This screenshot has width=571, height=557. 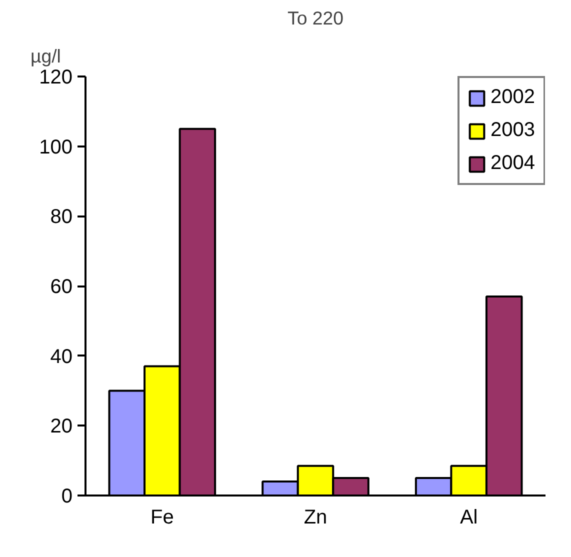 What do you see at coordinates (316, 517) in the screenshot?
I see `x-tick-label: Zn` at bounding box center [316, 517].